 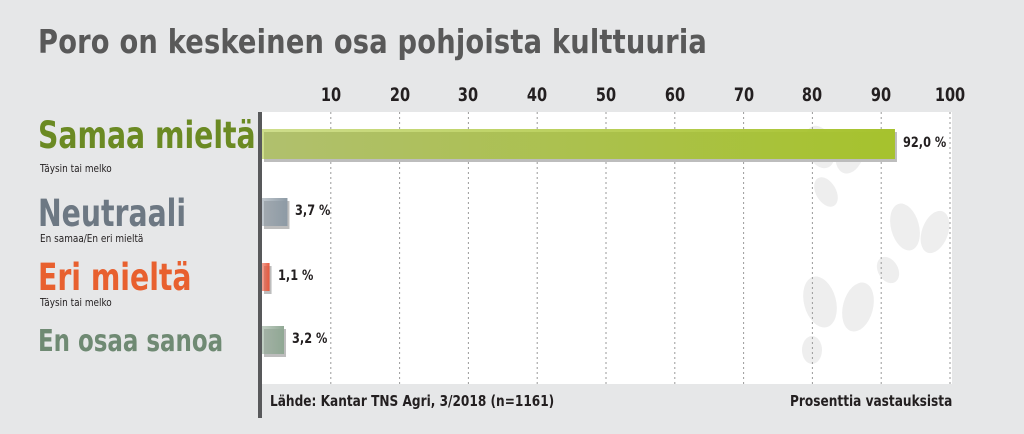 What do you see at coordinates (399, 95) in the screenshot?
I see `tick-label-20: 20` at bounding box center [399, 95].